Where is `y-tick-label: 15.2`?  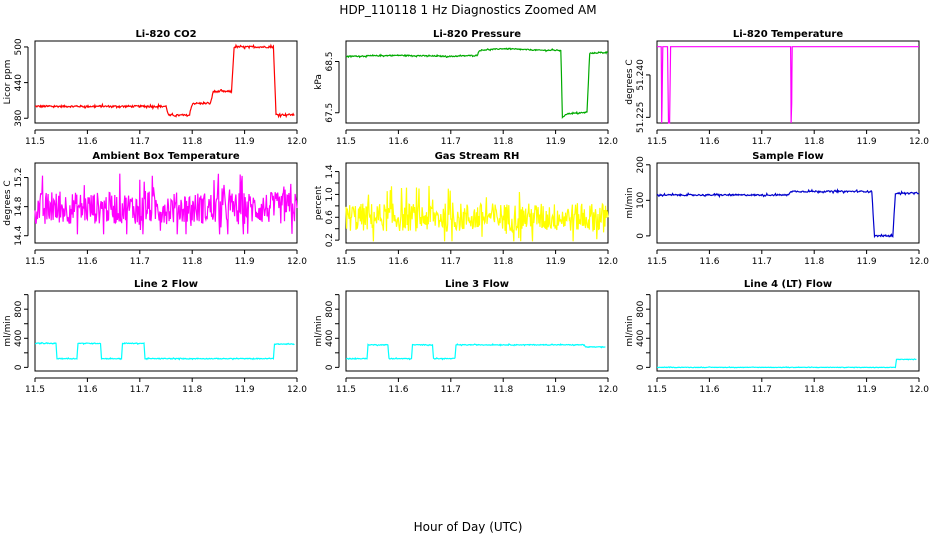
y-tick-label: 15.2 is located at coordinates (19, 178).